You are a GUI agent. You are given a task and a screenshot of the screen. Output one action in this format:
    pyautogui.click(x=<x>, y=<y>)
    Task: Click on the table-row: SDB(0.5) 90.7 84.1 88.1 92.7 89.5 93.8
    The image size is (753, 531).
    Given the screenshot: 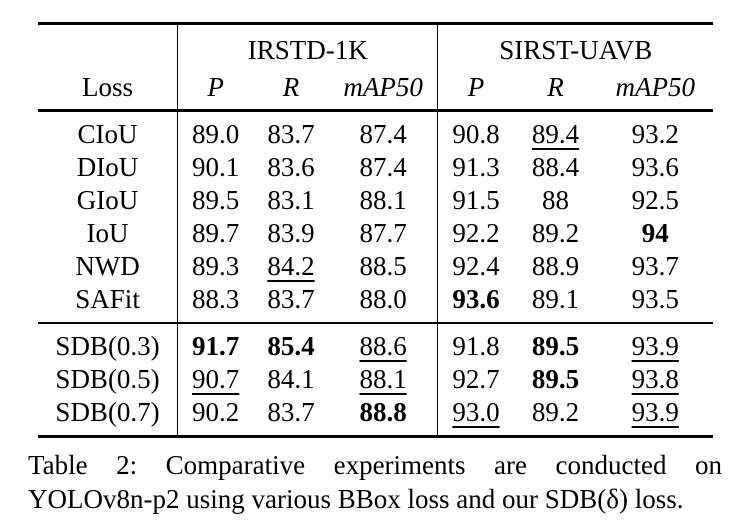 What is the action you would take?
    pyautogui.click(x=375, y=379)
    